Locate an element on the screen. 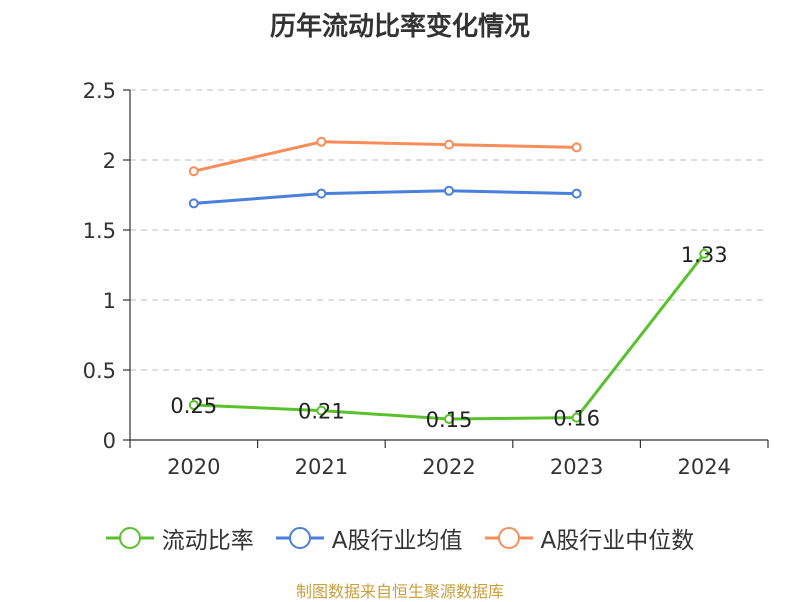 The height and width of the screenshot is (602, 800). data-label: 0.25 is located at coordinates (193, 406).